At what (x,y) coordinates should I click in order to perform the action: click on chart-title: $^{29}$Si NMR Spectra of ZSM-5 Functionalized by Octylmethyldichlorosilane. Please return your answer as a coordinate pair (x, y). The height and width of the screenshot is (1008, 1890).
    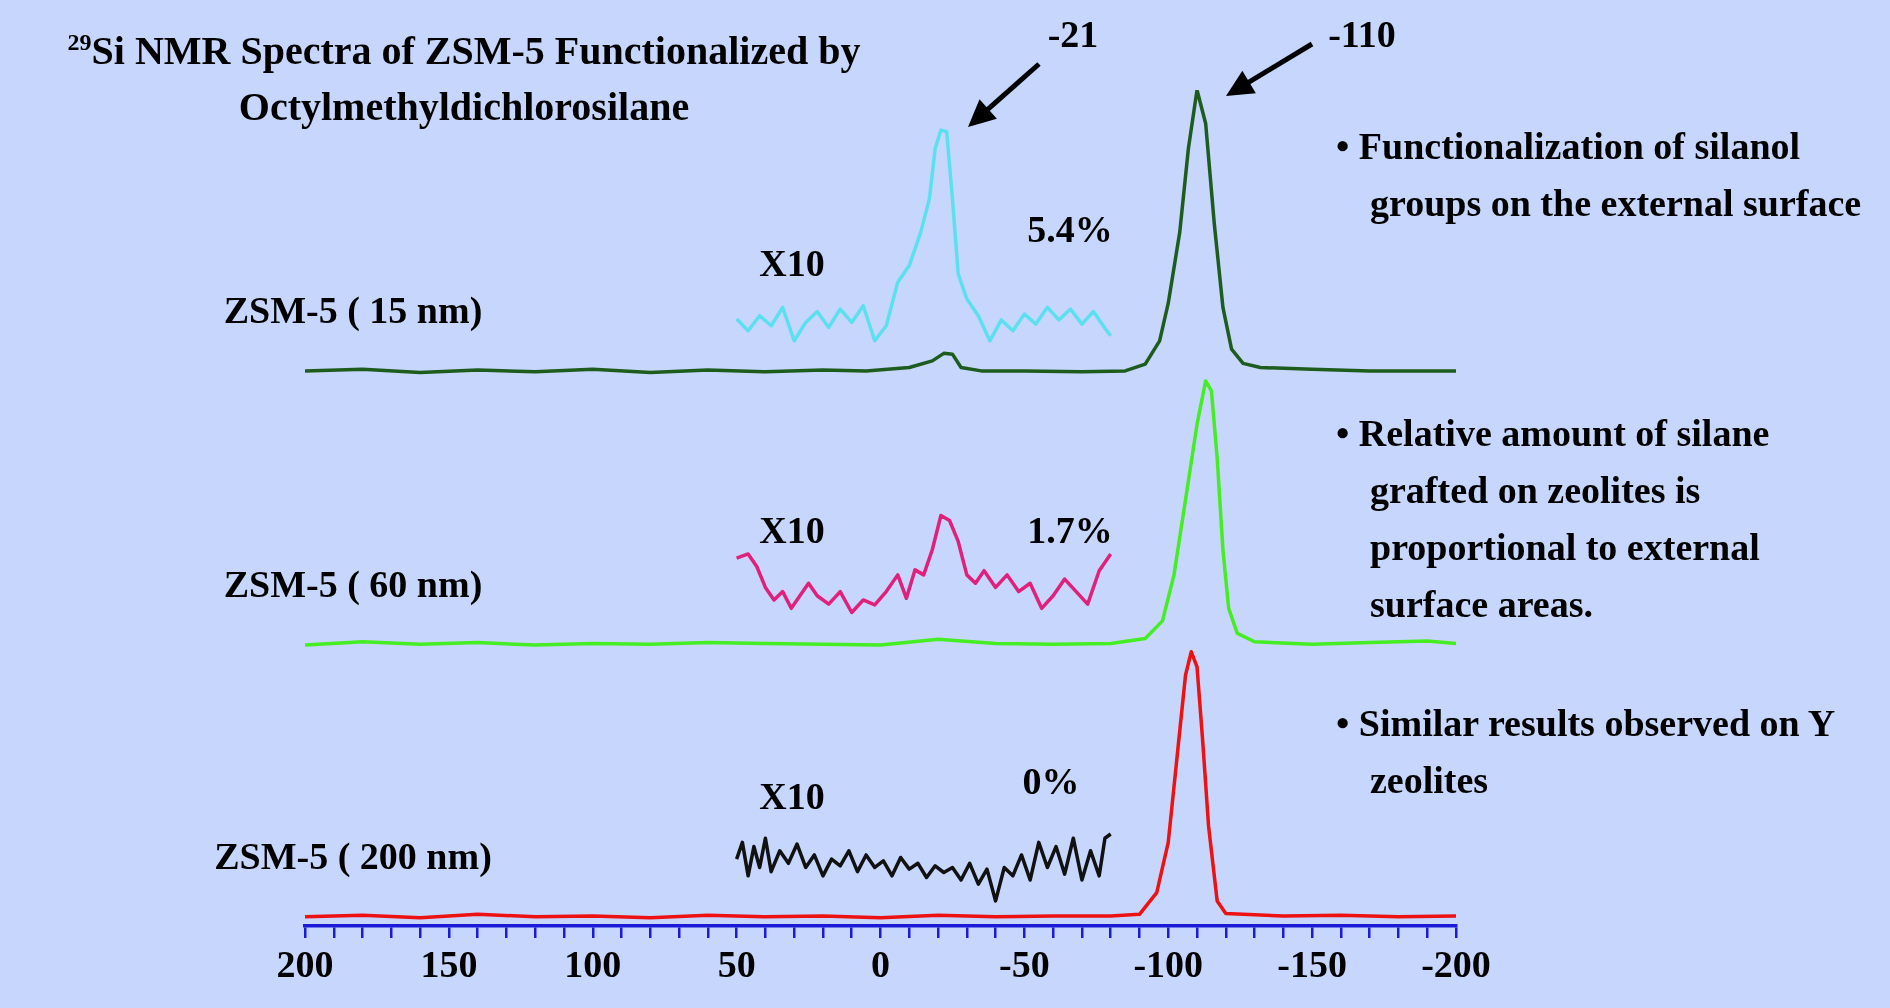
    Looking at the image, I should click on (464, 79).